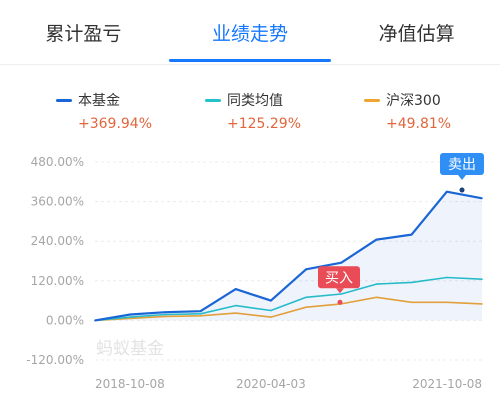 Image resolution: width=500 pixels, height=420 pixels. I want to click on watermark-text: 蚂蚁基金, so click(130, 349).